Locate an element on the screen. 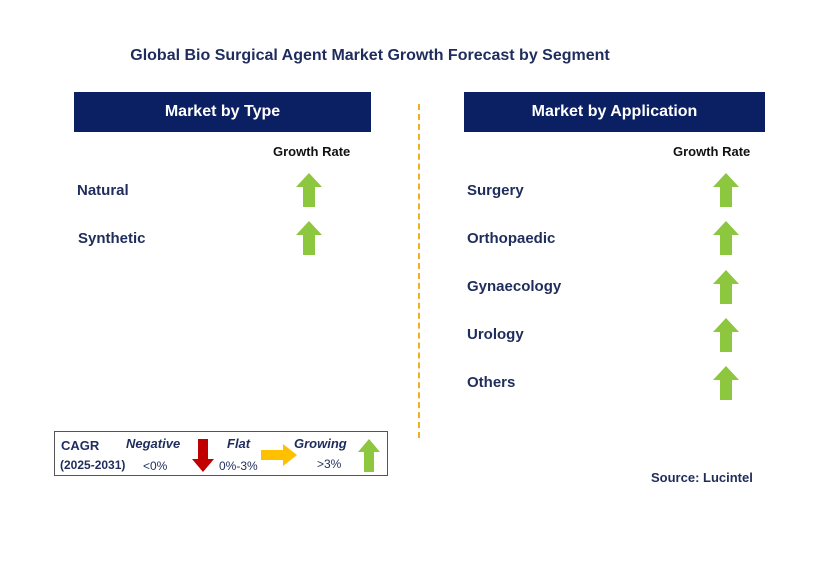 The width and height of the screenshot is (829, 561). legend-growing-range: >3% is located at coordinates (329, 464).